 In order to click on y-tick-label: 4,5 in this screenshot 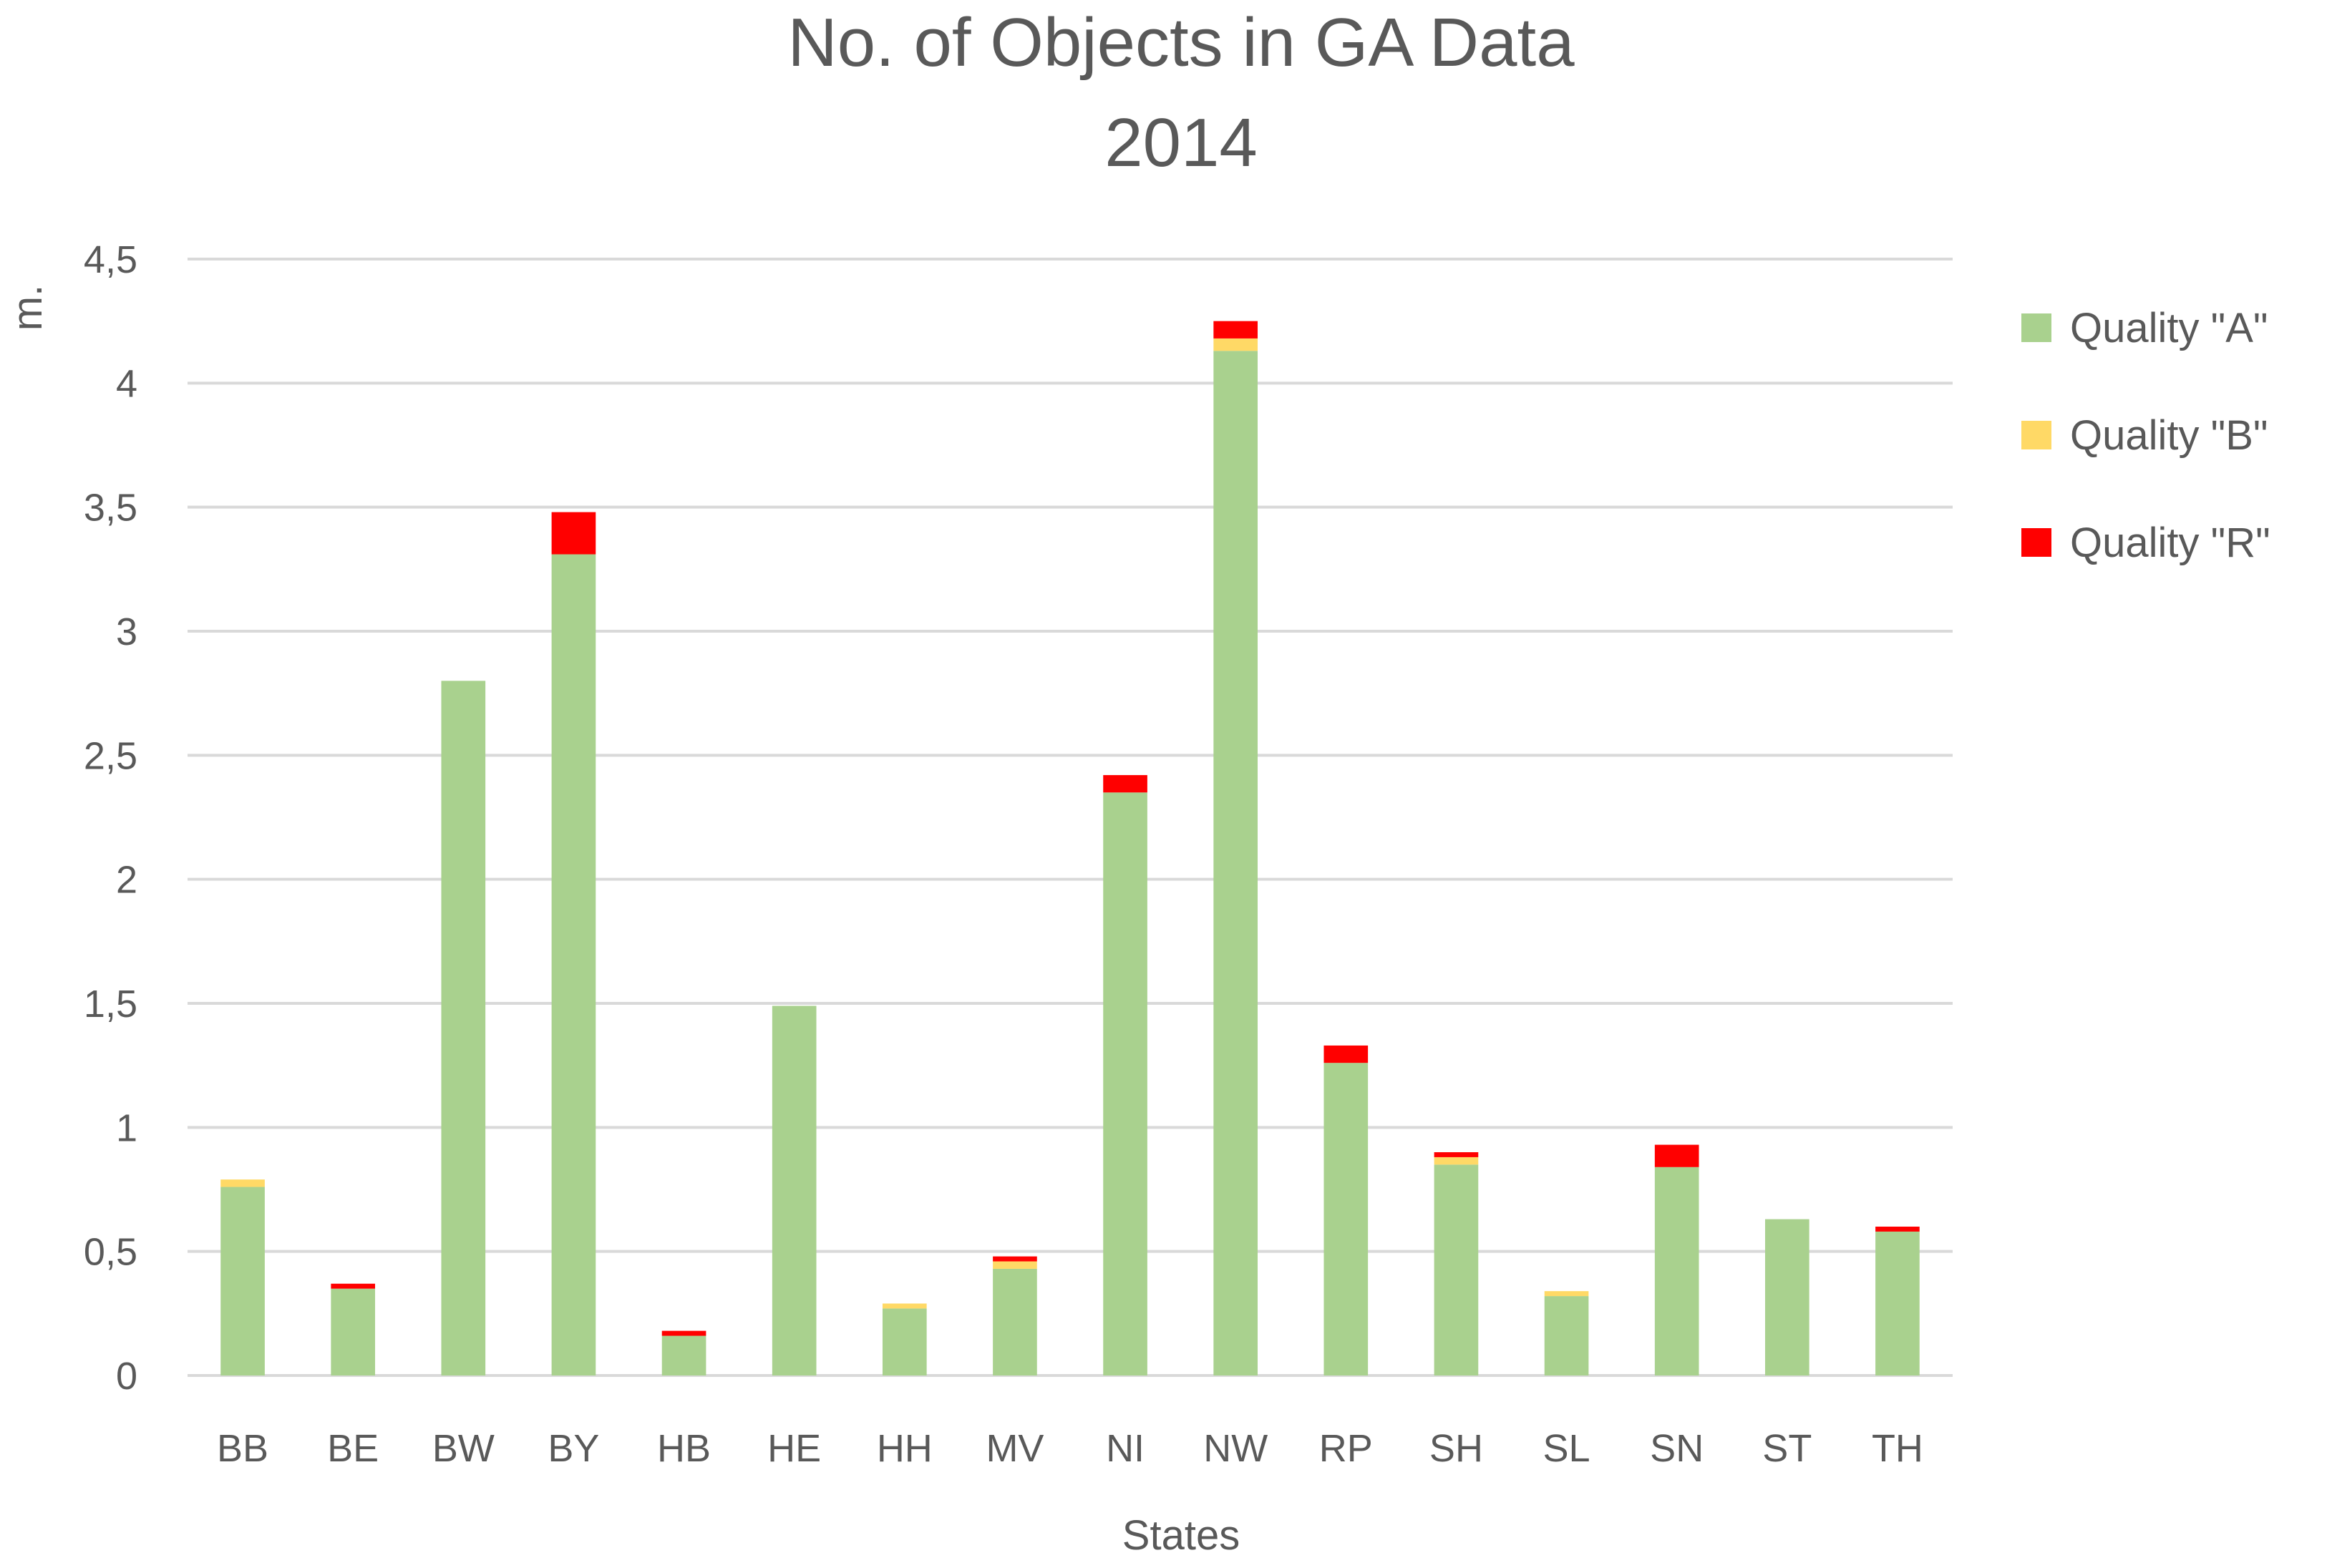, I will do `click(110, 259)`.